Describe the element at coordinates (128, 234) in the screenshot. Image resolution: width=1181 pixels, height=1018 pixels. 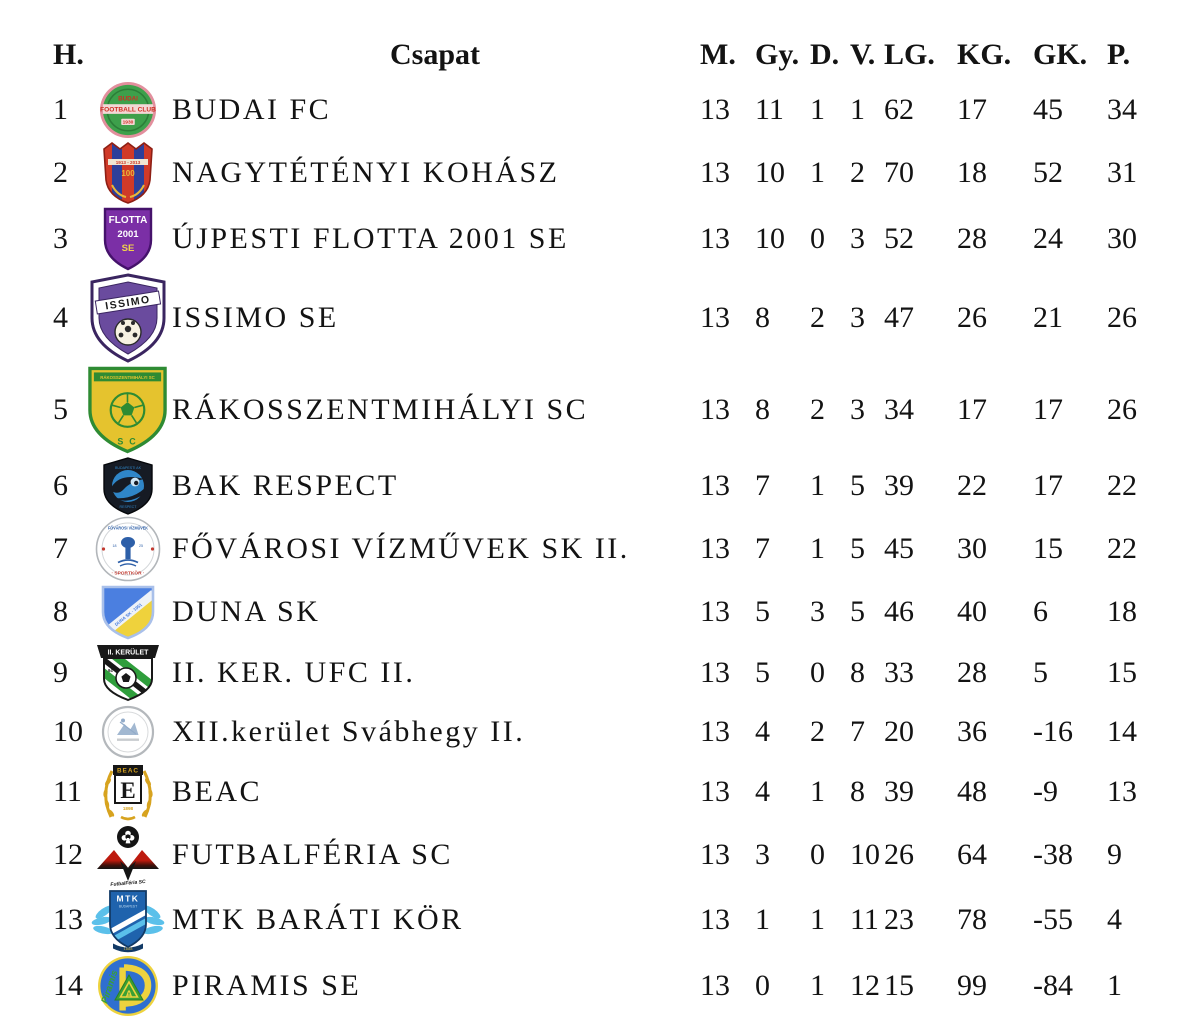
I see `svg-text: 2001` at that location.